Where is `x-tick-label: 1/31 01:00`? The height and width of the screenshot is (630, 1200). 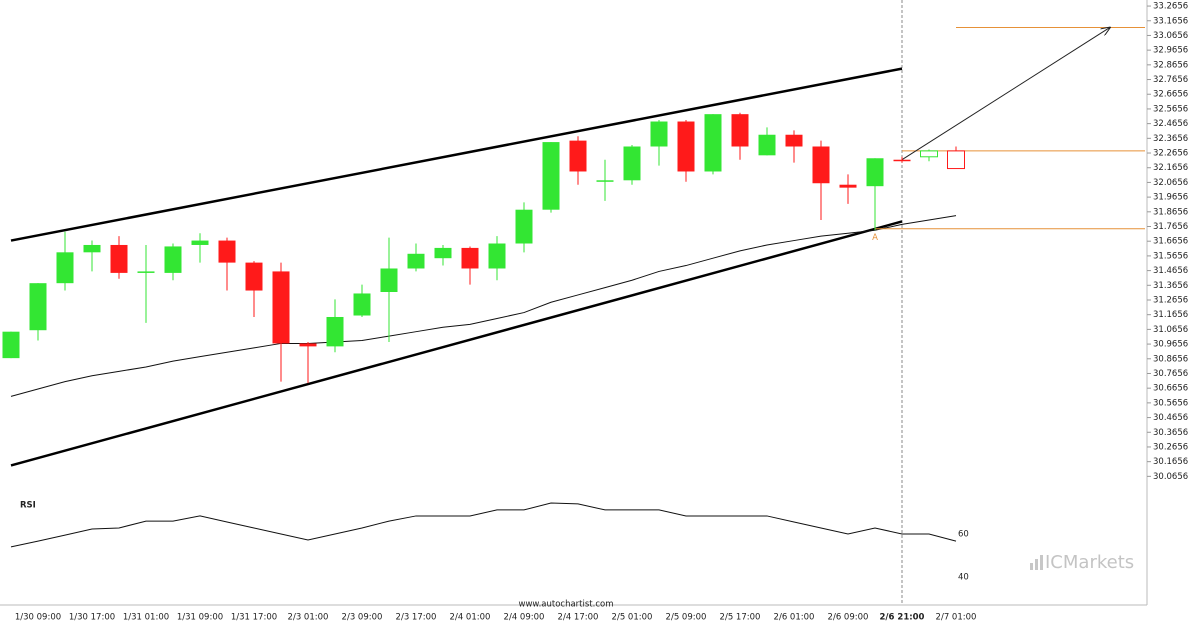 x-tick-label: 1/31 01:00 is located at coordinates (146, 618).